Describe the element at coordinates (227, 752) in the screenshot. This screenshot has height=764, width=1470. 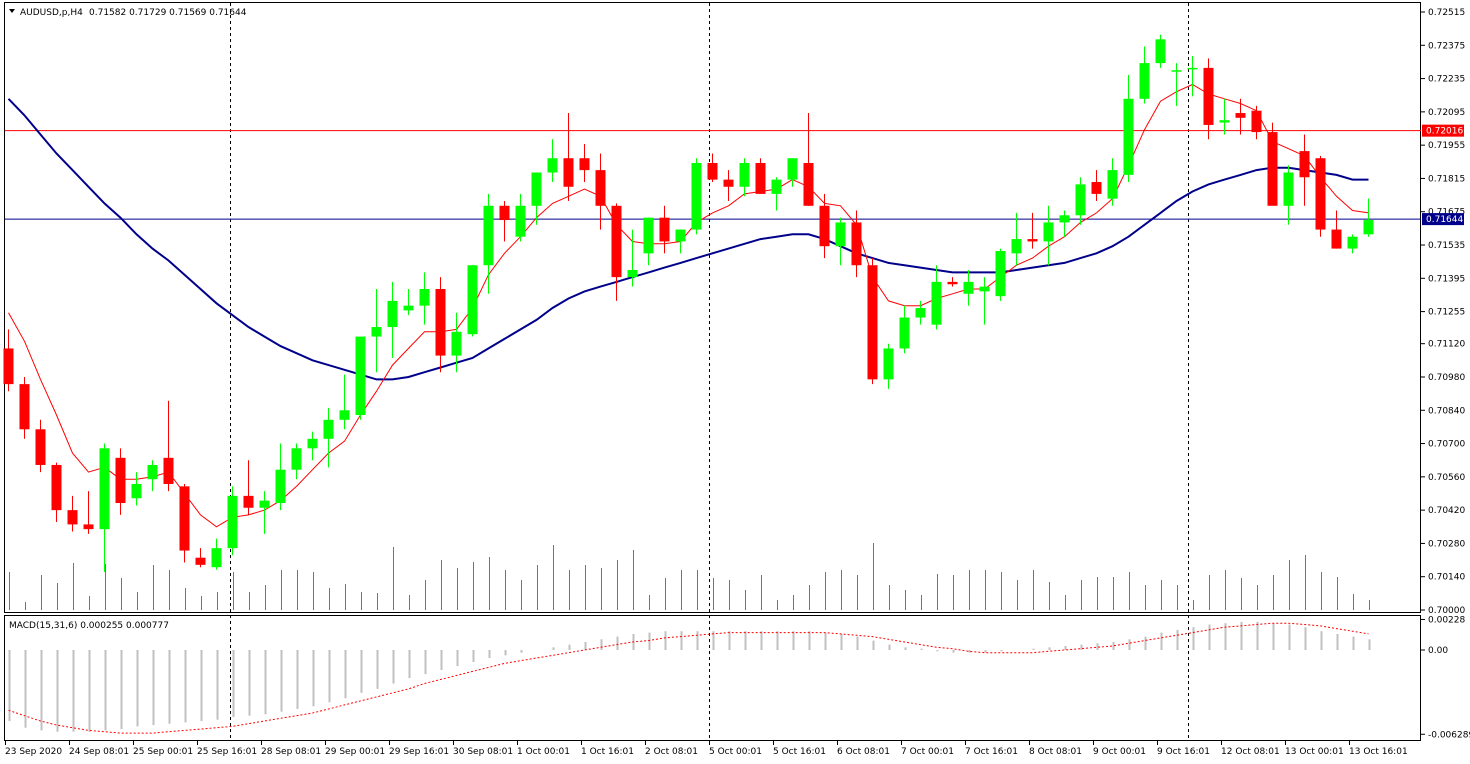
I see `x-axis-label: 25 Sep 16:01` at that location.